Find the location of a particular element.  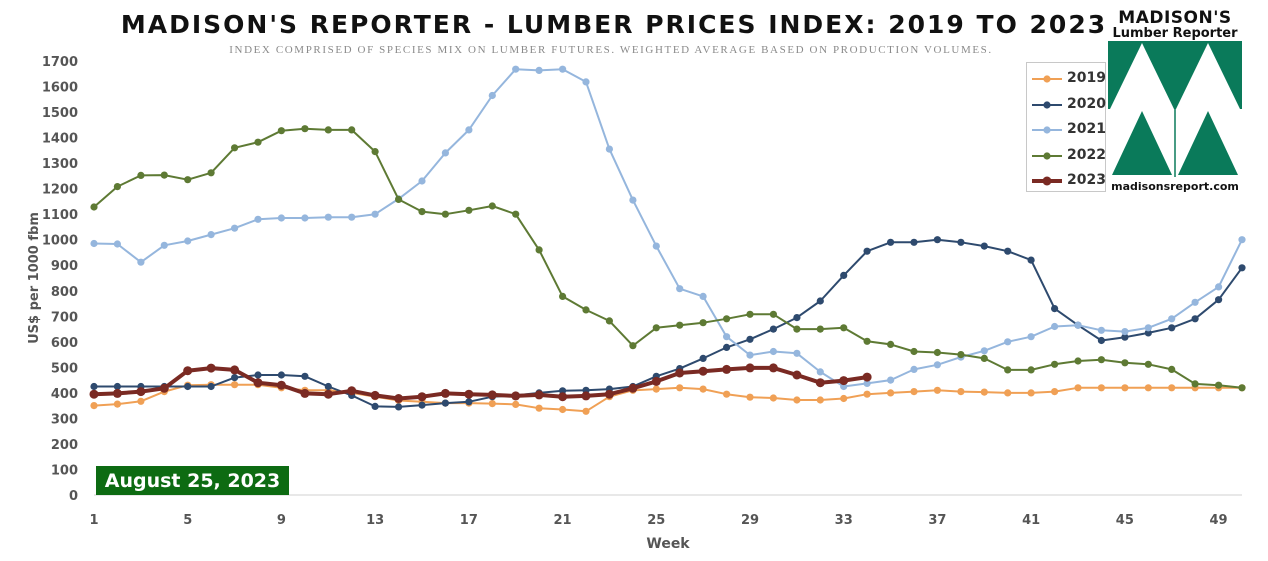

legend: 2019 2020 2021 2022 2023 is located at coordinates (1066, 127).